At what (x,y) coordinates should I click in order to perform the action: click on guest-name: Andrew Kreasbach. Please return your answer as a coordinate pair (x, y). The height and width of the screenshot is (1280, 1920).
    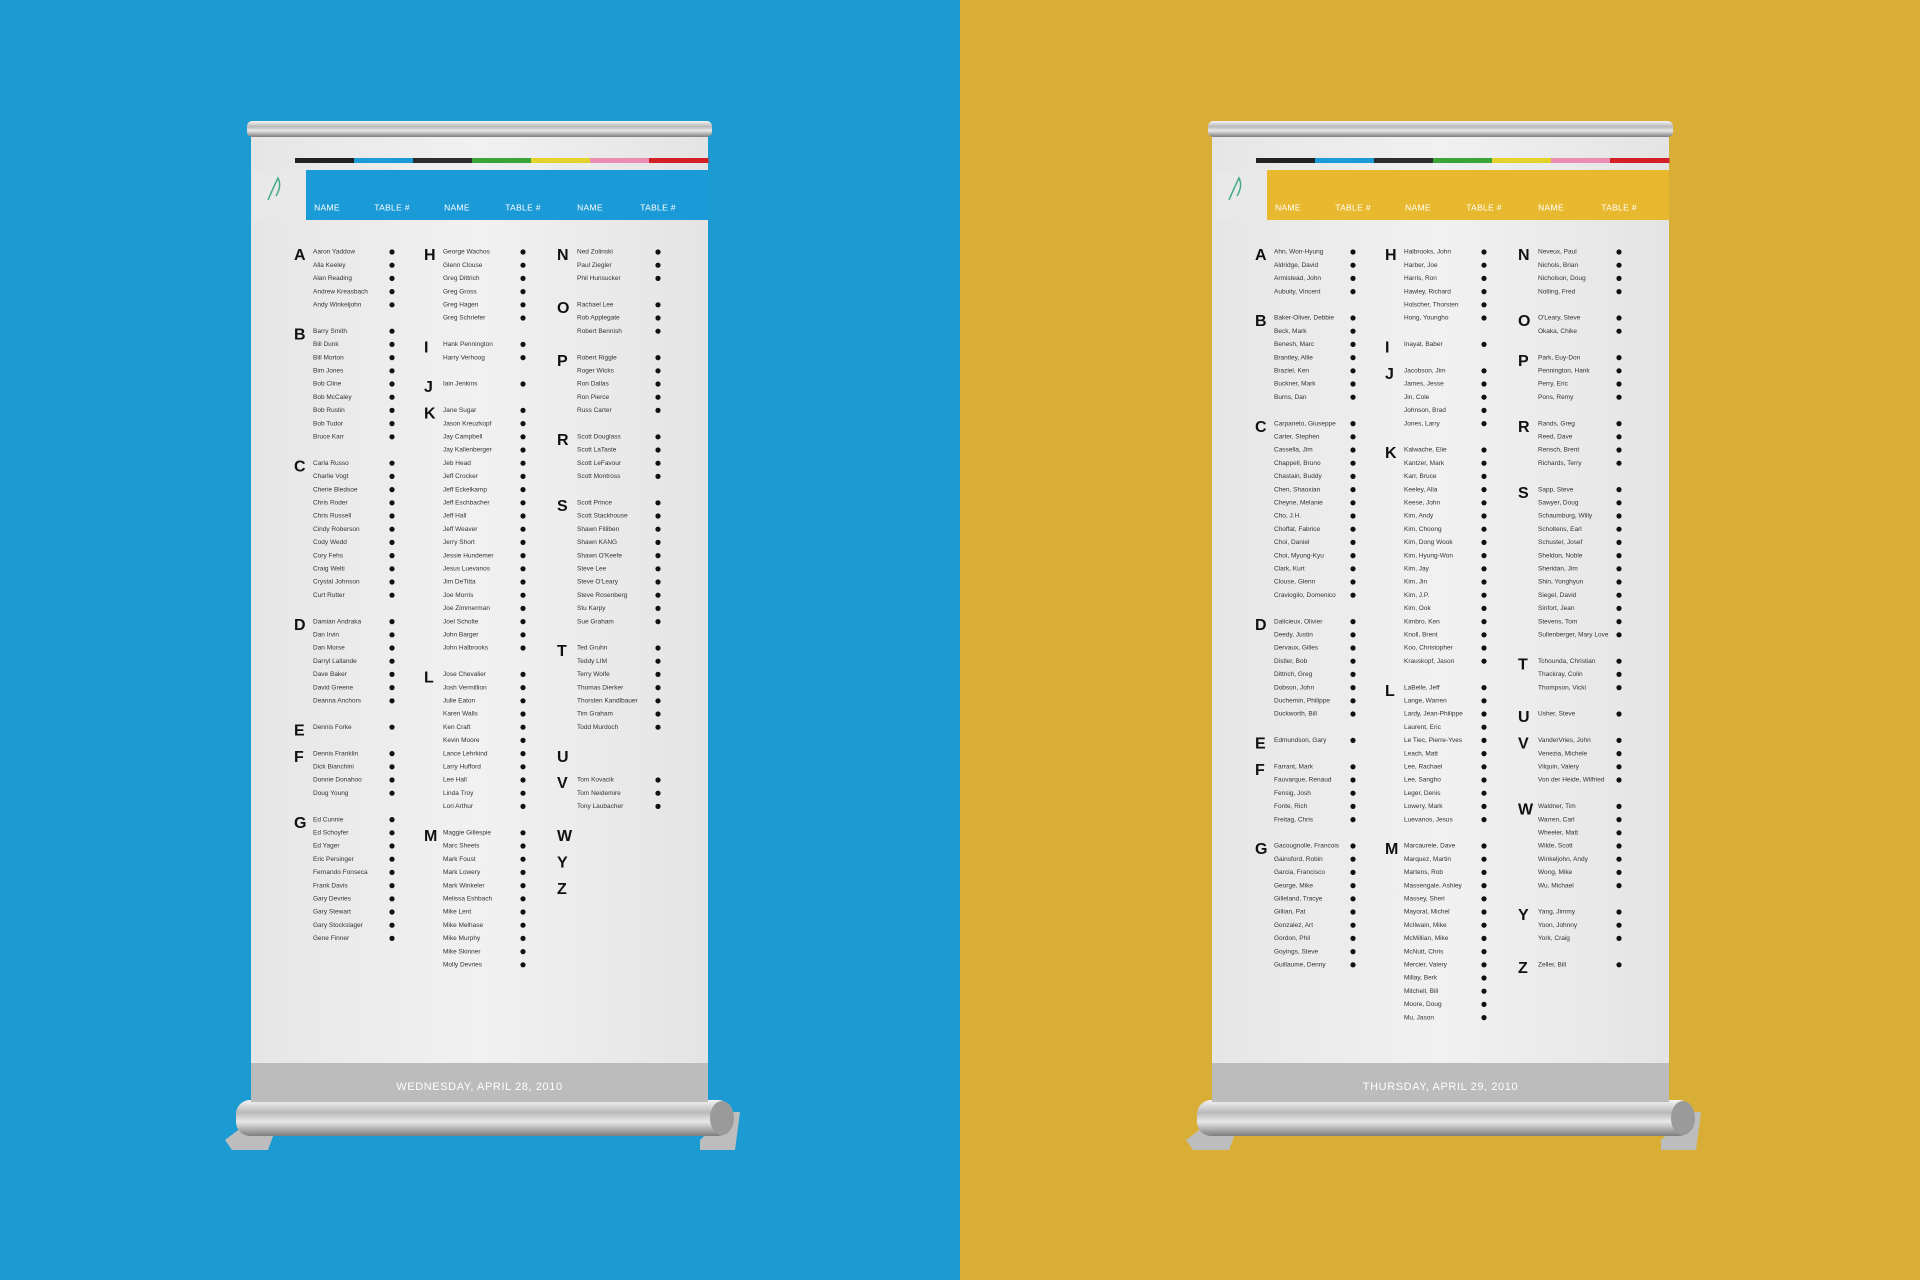
    Looking at the image, I should click on (340, 291).